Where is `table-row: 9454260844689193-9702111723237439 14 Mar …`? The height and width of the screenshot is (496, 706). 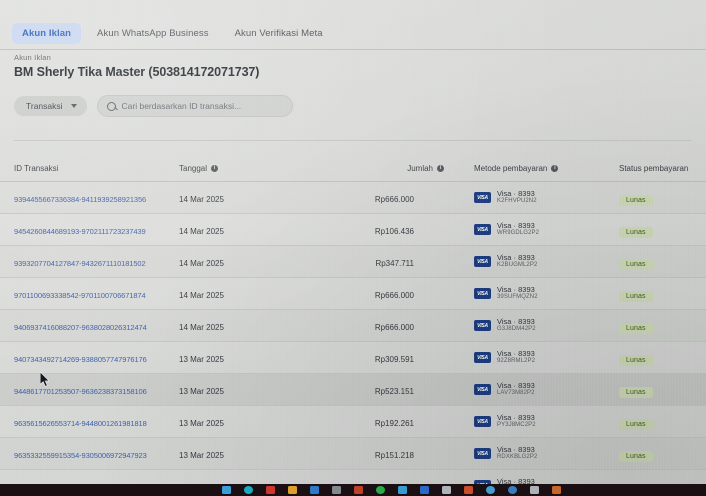 table-row: 9454260844689193-9702111723237439 14 Mar … is located at coordinates (353, 230).